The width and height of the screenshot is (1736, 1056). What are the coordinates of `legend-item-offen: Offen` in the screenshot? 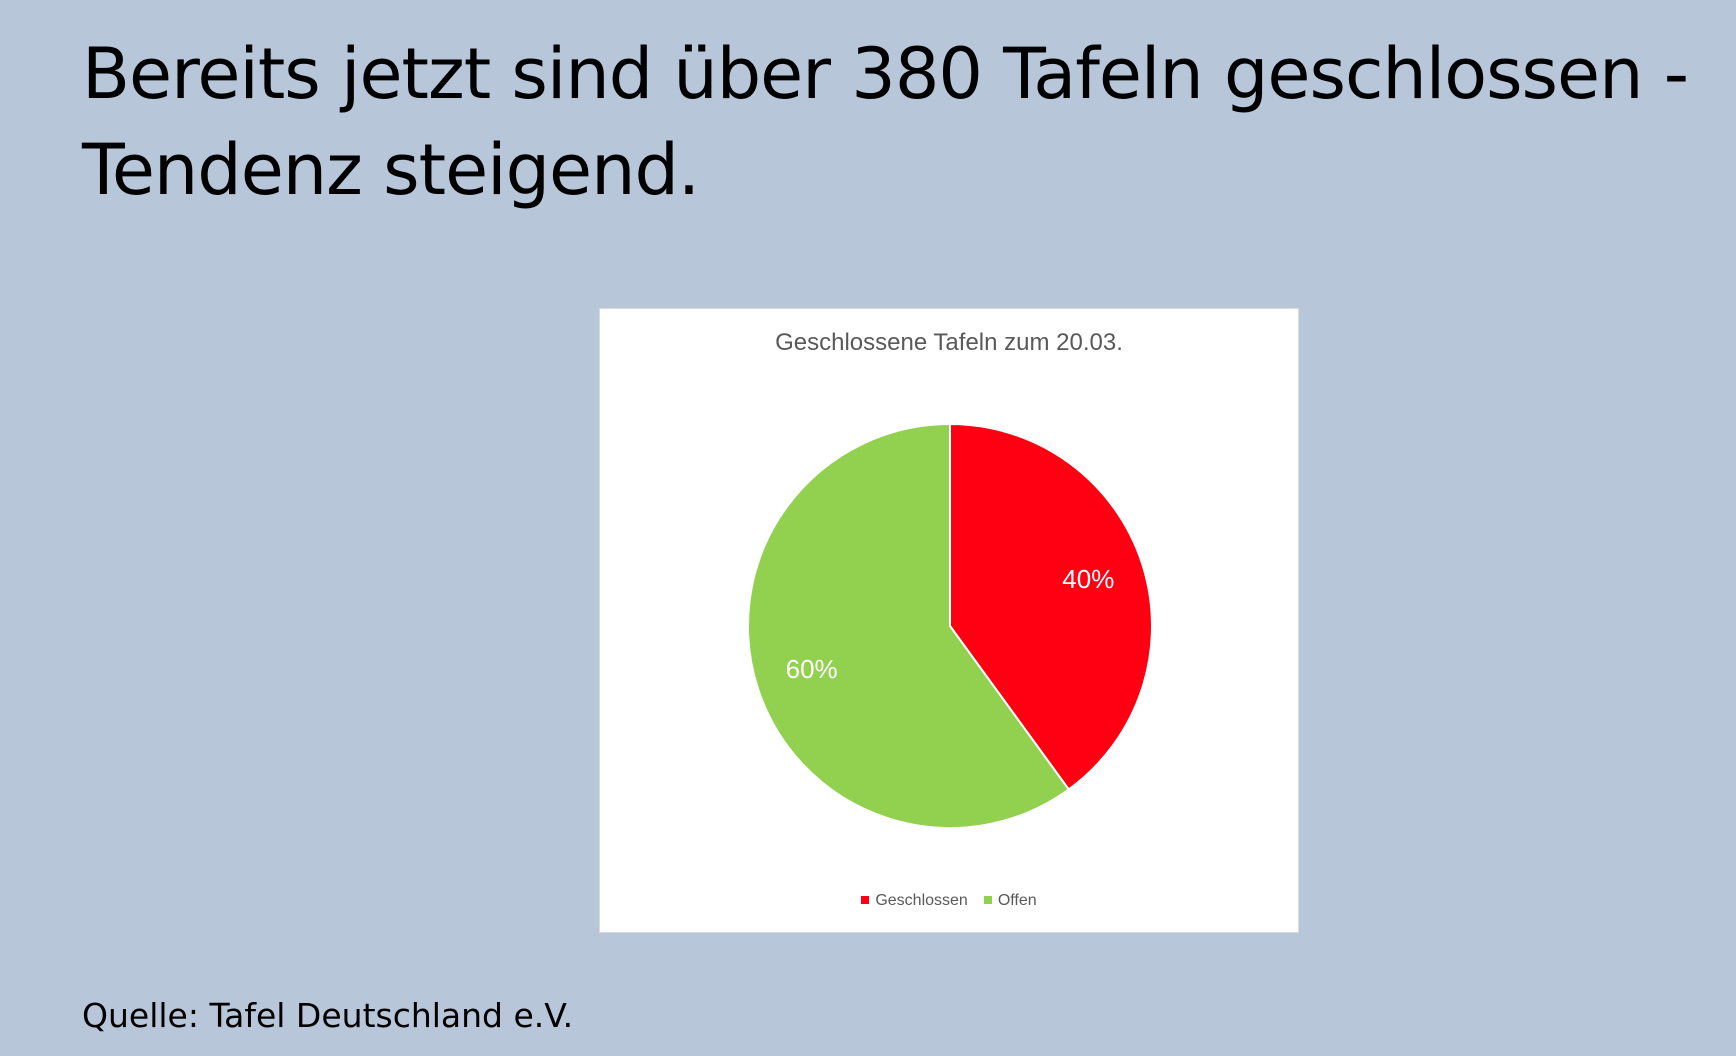 It's located at (1010, 901).